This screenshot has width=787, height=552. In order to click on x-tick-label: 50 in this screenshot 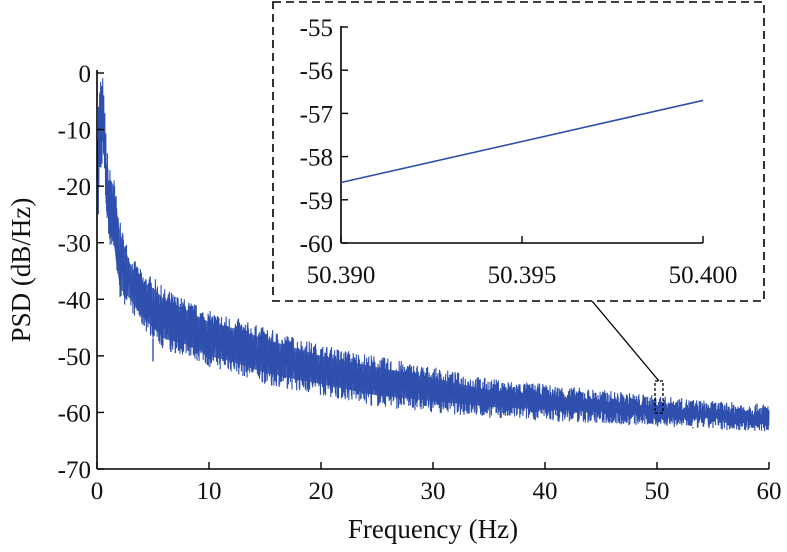, I will do `click(657, 491)`.